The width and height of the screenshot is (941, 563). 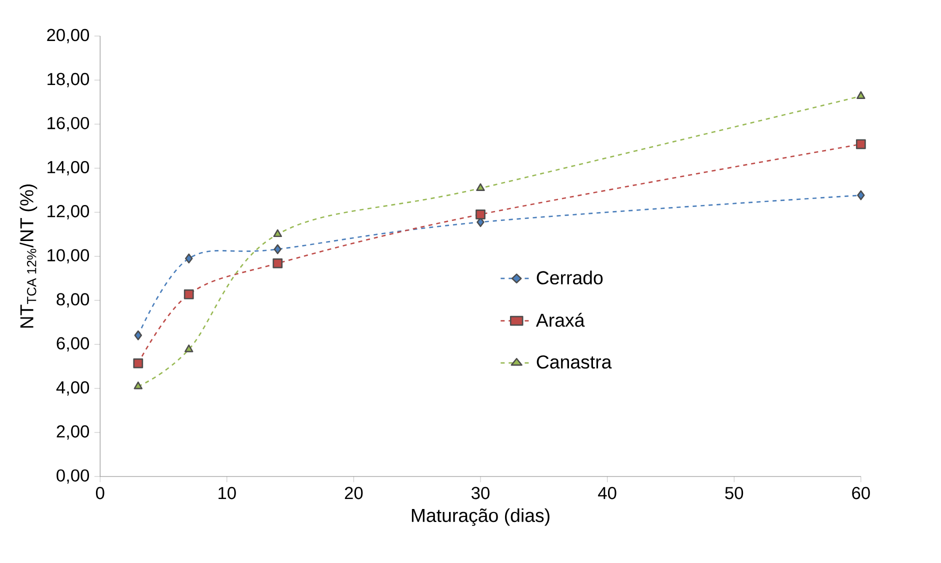 What do you see at coordinates (73, 476) in the screenshot?
I see `y-tick-label: 0,00` at bounding box center [73, 476].